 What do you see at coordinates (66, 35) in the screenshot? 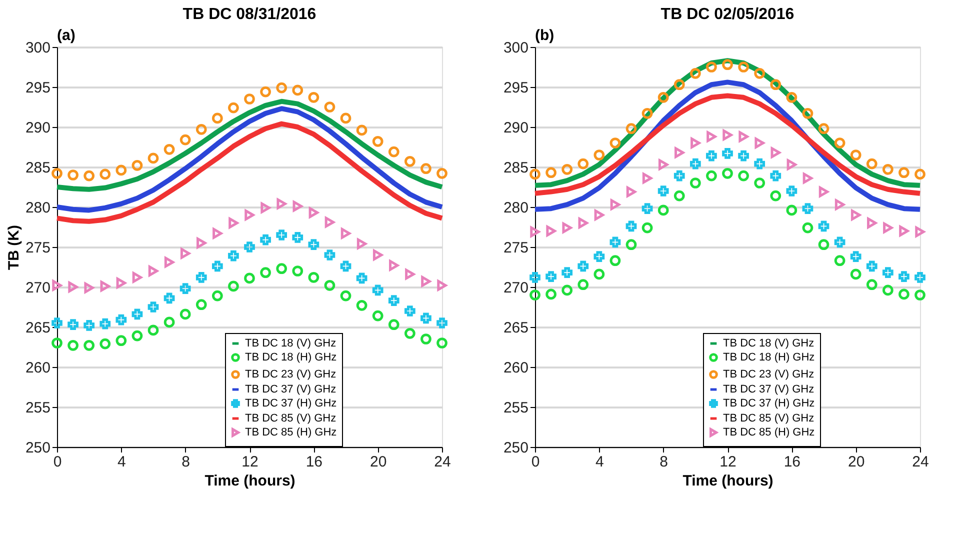
I see `text: (a)` at bounding box center [66, 35].